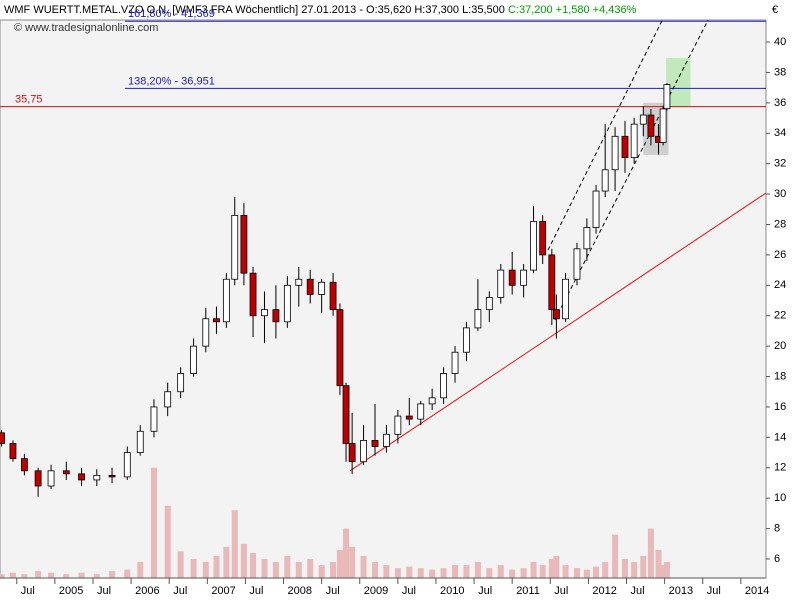 The width and height of the screenshot is (800, 600). Describe the element at coordinates (780, 316) in the screenshot. I see `y-tick-label: 22` at that location.